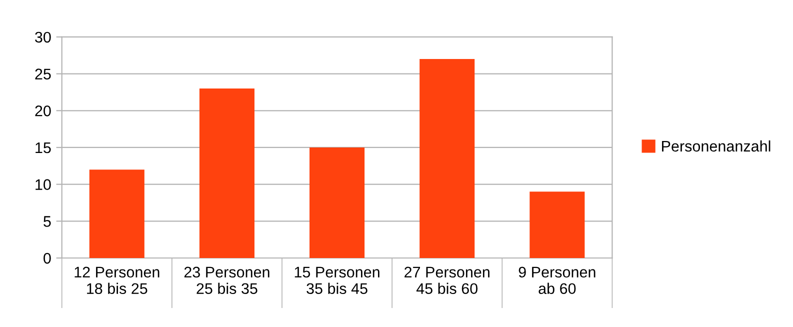 The width and height of the screenshot is (793, 327). What do you see at coordinates (47, 258) in the screenshot?
I see `y-tick-label: 0` at bounding box center [47, 258].